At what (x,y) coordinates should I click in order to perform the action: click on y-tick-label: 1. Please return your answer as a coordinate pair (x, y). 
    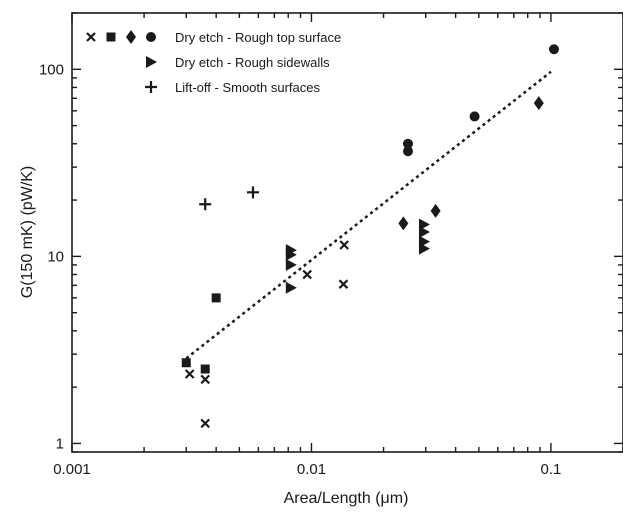
    Looking at the image, I should click on (60, 443).